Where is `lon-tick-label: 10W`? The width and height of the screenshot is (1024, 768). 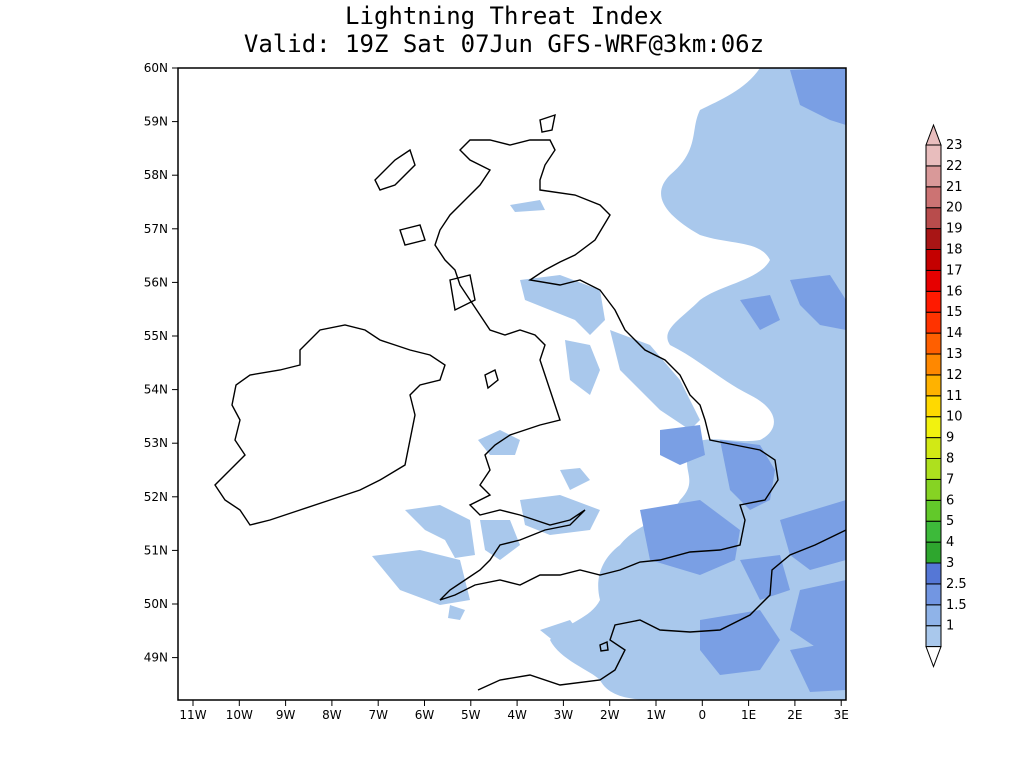 lon-tick-label: 10W is located at coordinates (239, 715).